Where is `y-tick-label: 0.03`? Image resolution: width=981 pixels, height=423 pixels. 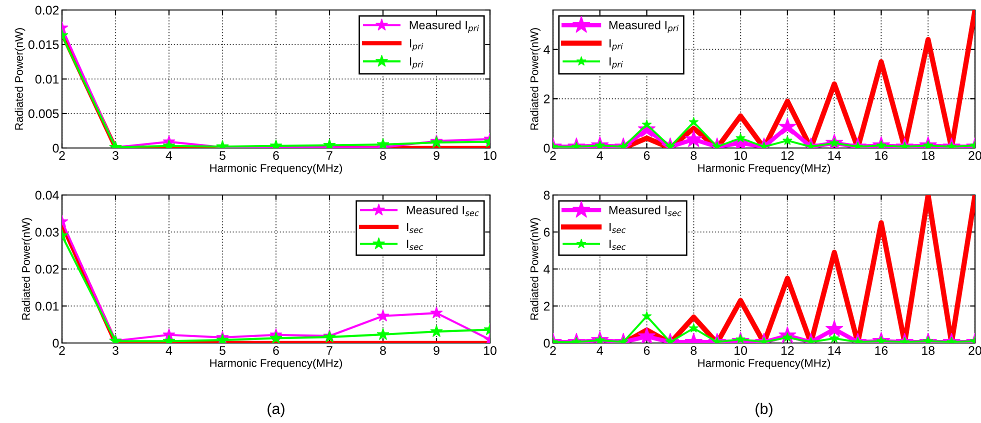 y-tick-label: 0.03 is located at coordinates (47, 232).